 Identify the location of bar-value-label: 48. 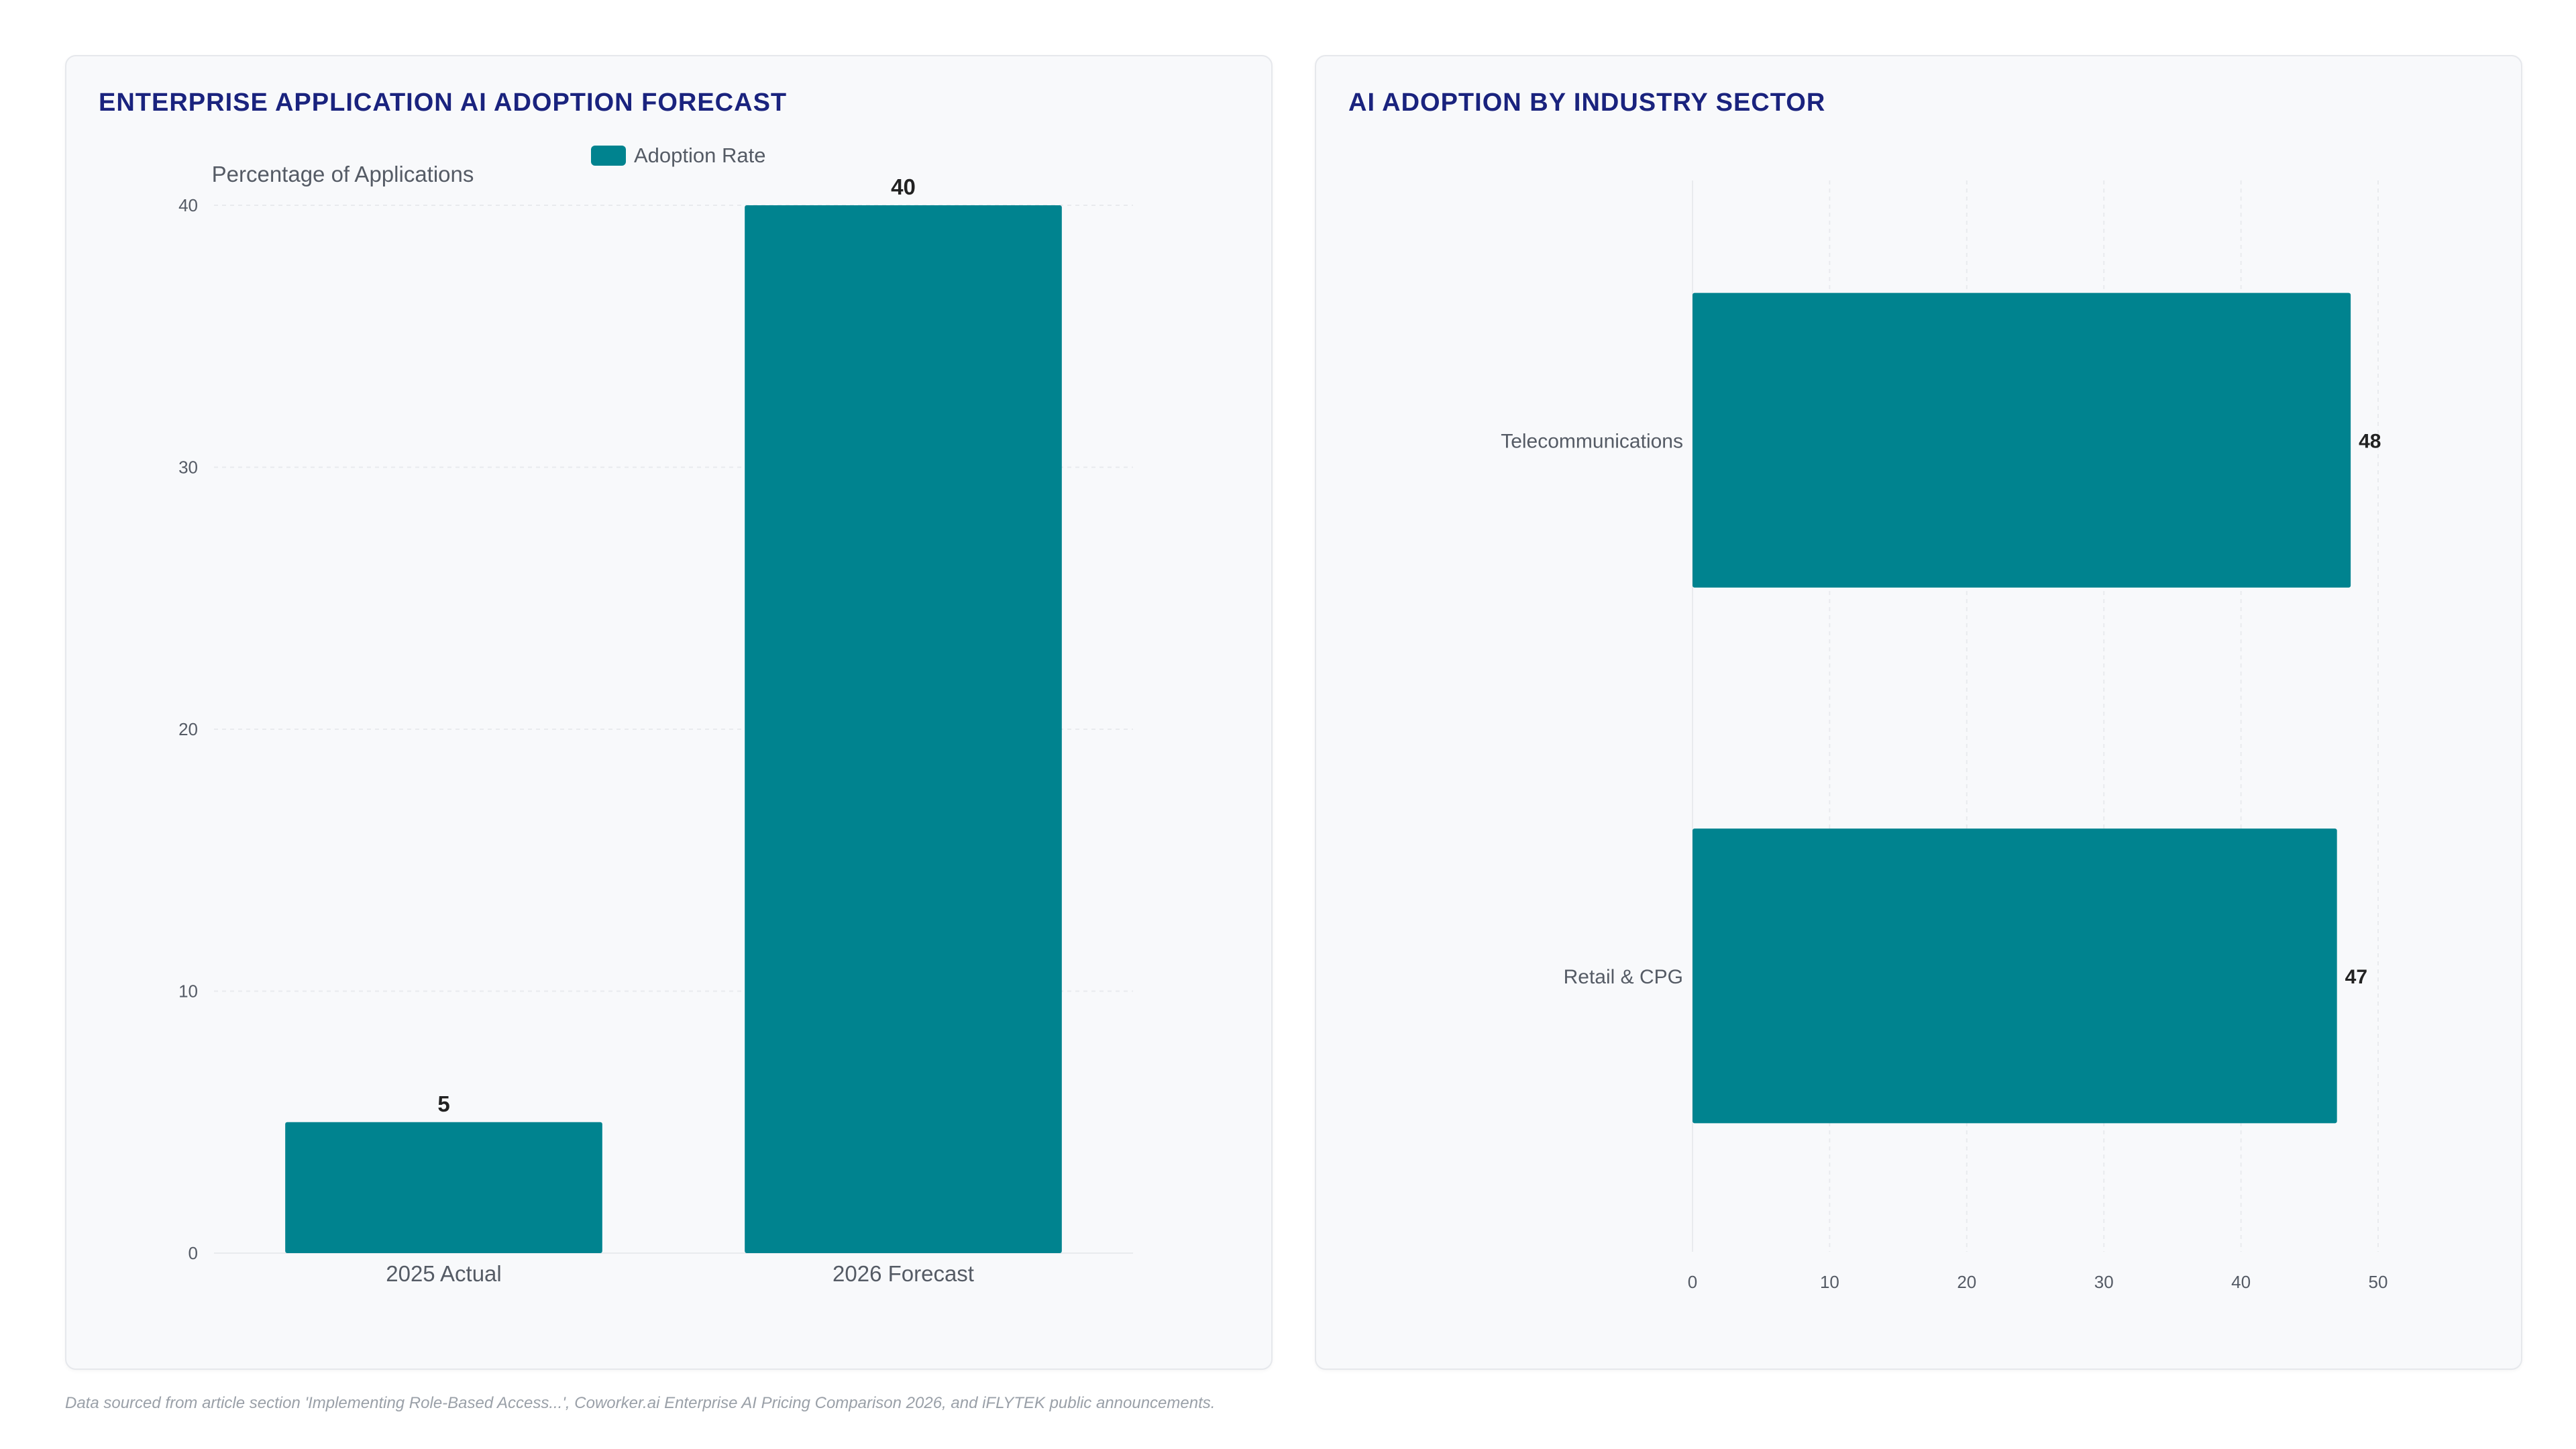
(2370, 441).